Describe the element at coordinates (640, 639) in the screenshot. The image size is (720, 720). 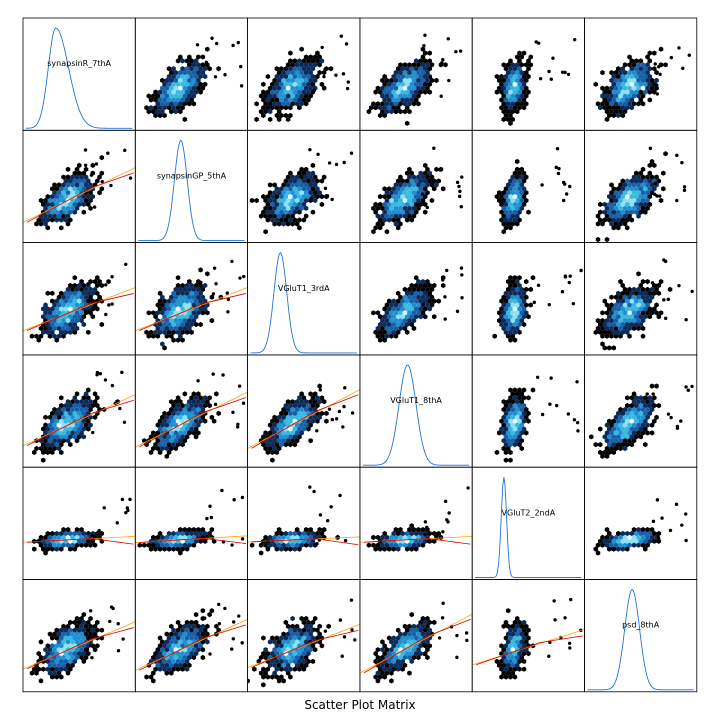
I see `density-curve-psd_8thA` at that location.